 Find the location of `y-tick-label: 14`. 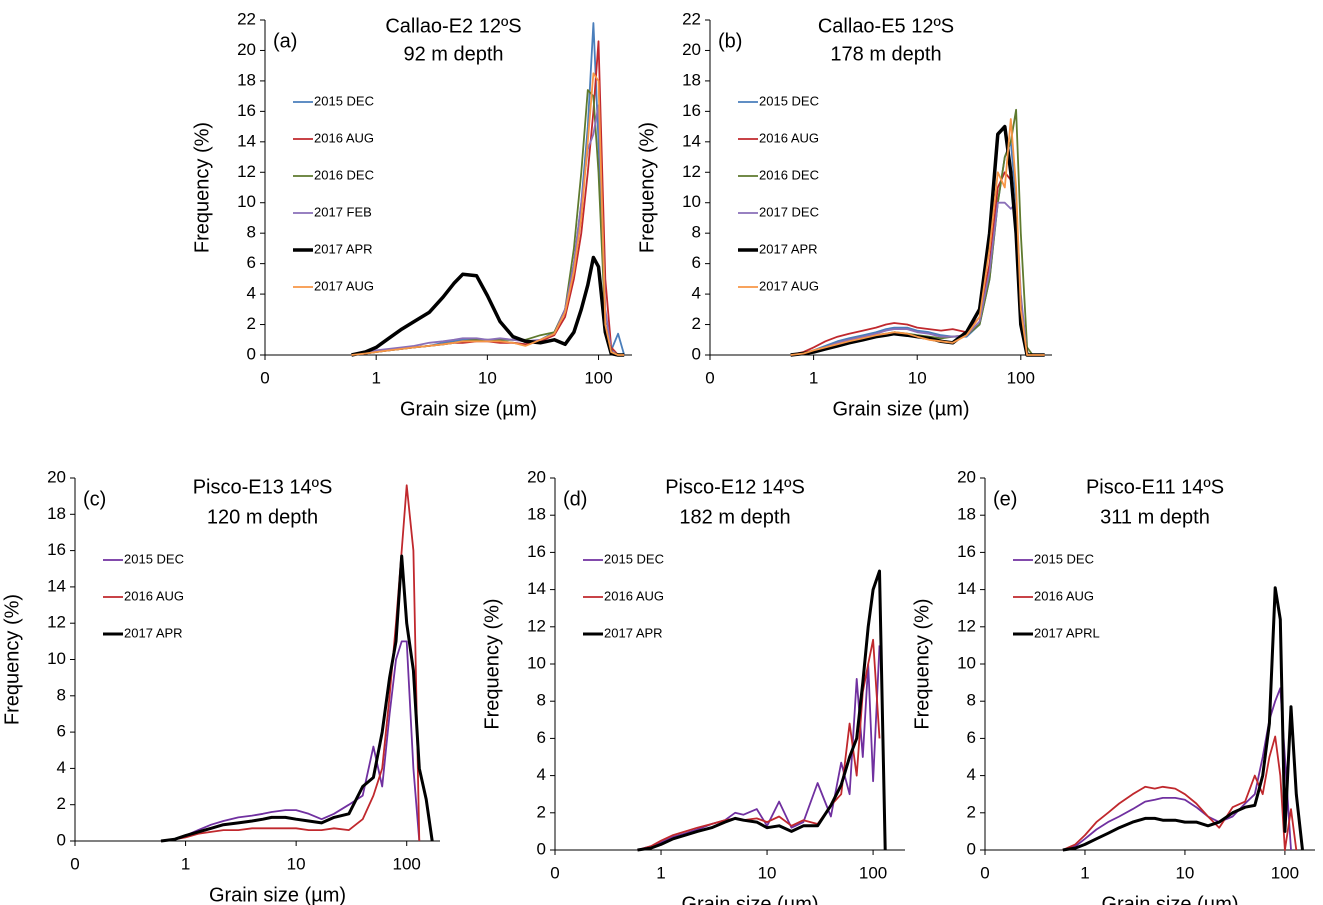

y-tick-label: 14 is located at coordinates (691, 140).